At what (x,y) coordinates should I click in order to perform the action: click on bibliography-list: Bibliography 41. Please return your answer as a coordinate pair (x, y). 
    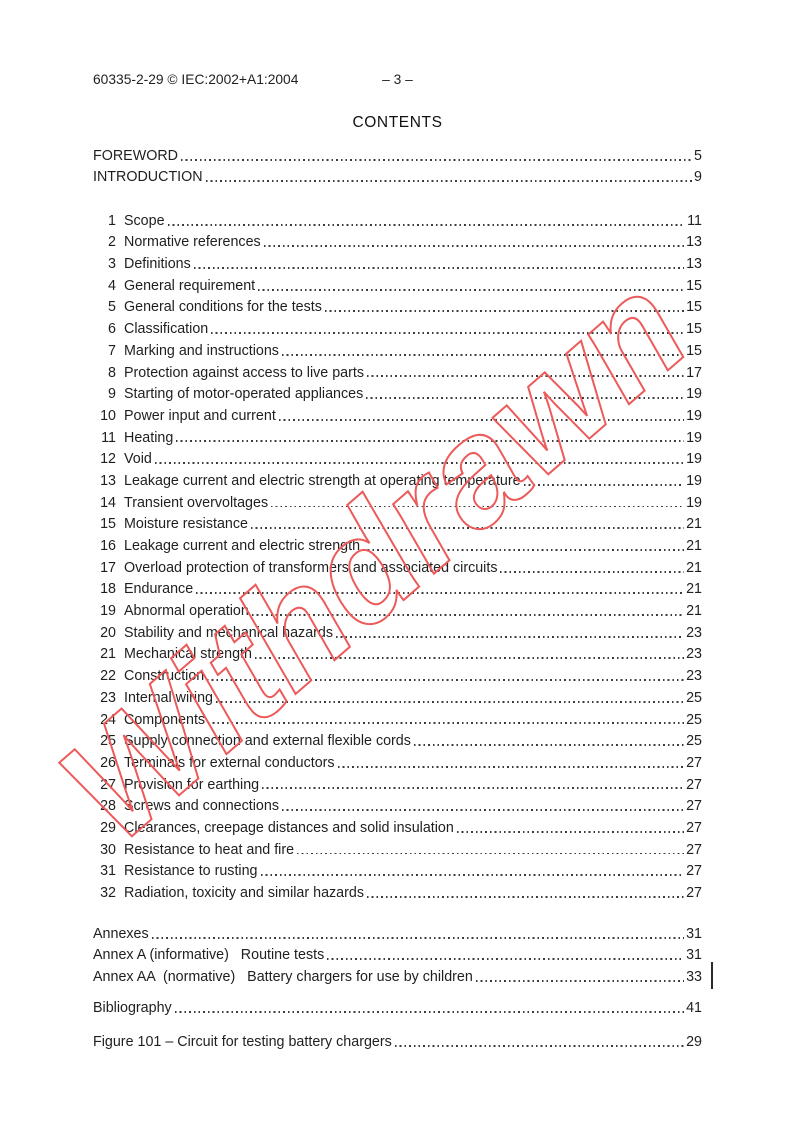
    Looking at the image, I should click on (397, 1005).